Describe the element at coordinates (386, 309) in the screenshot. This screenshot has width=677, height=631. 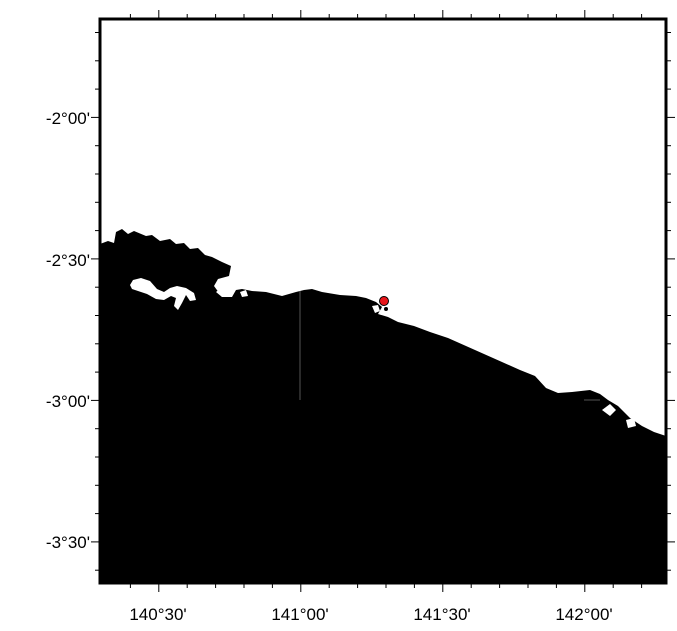
I see `small-island` at that location.